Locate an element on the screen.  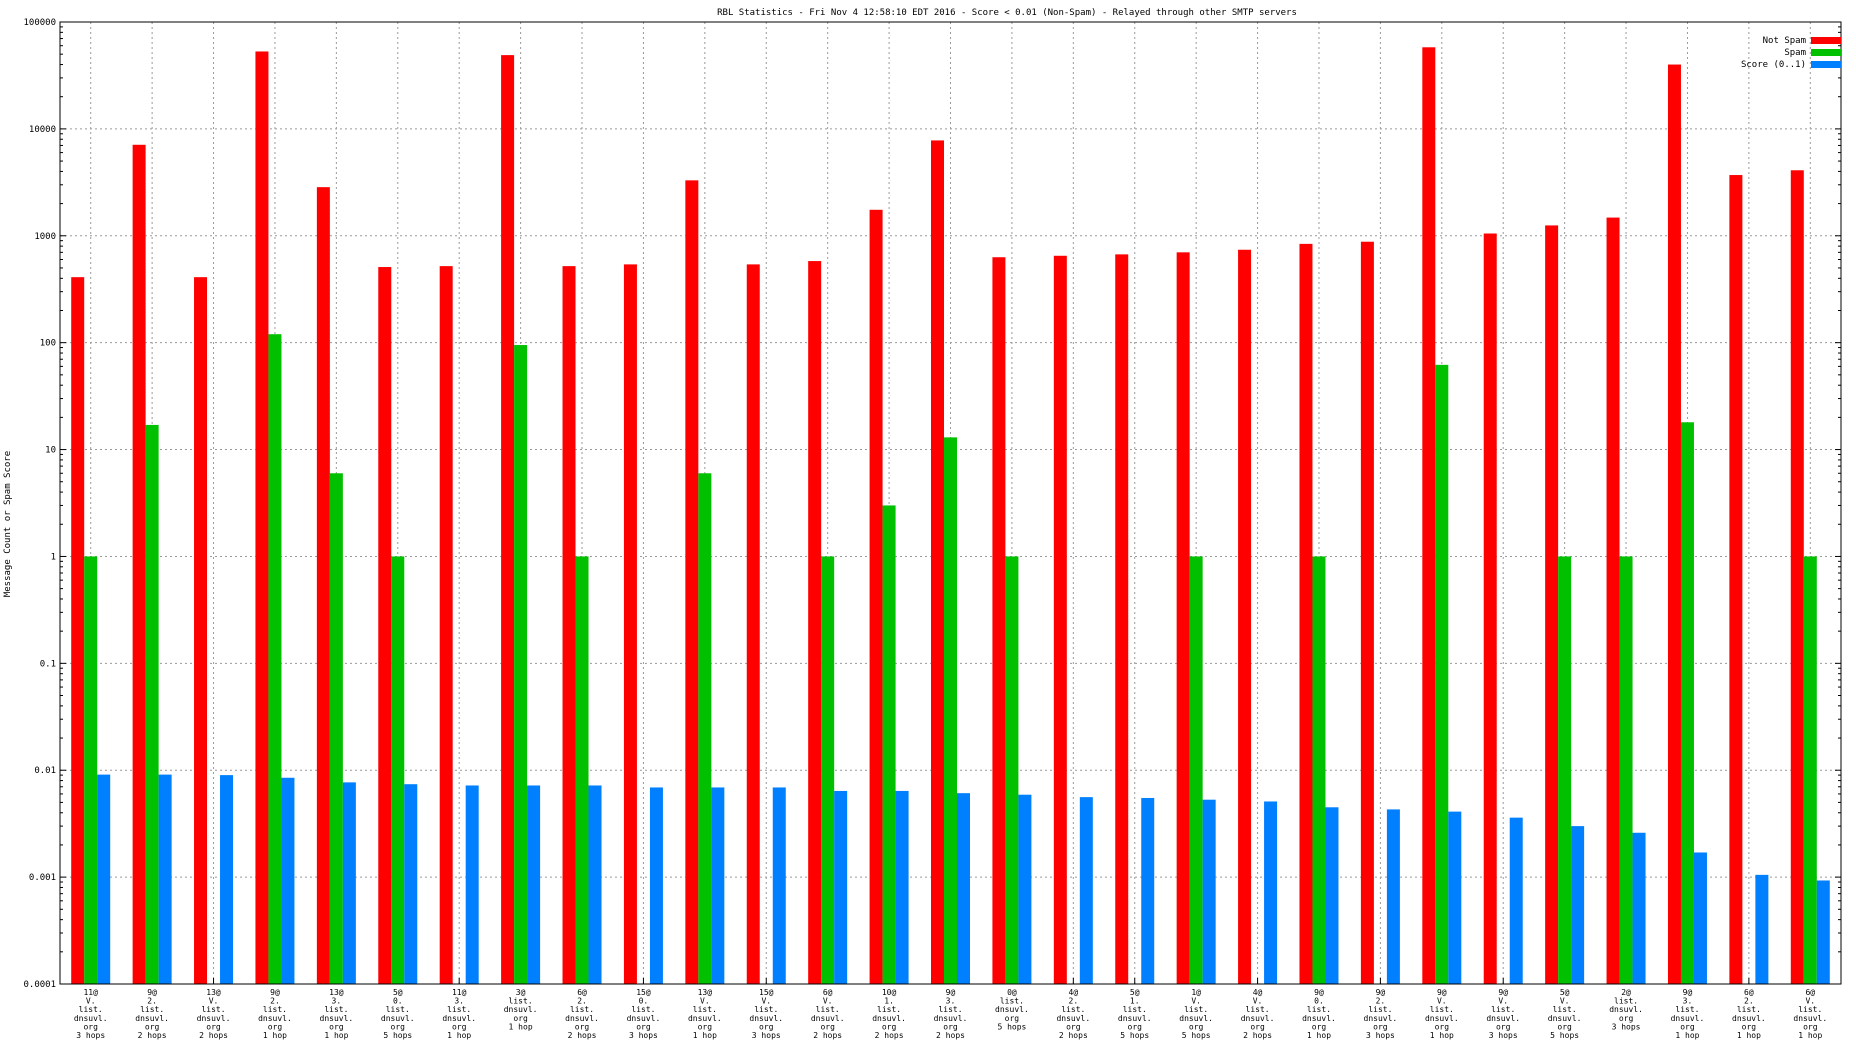
x-category-label: 11@ V. list. dnsuvl. org 3 hops is located at coordinates (91, 1014).